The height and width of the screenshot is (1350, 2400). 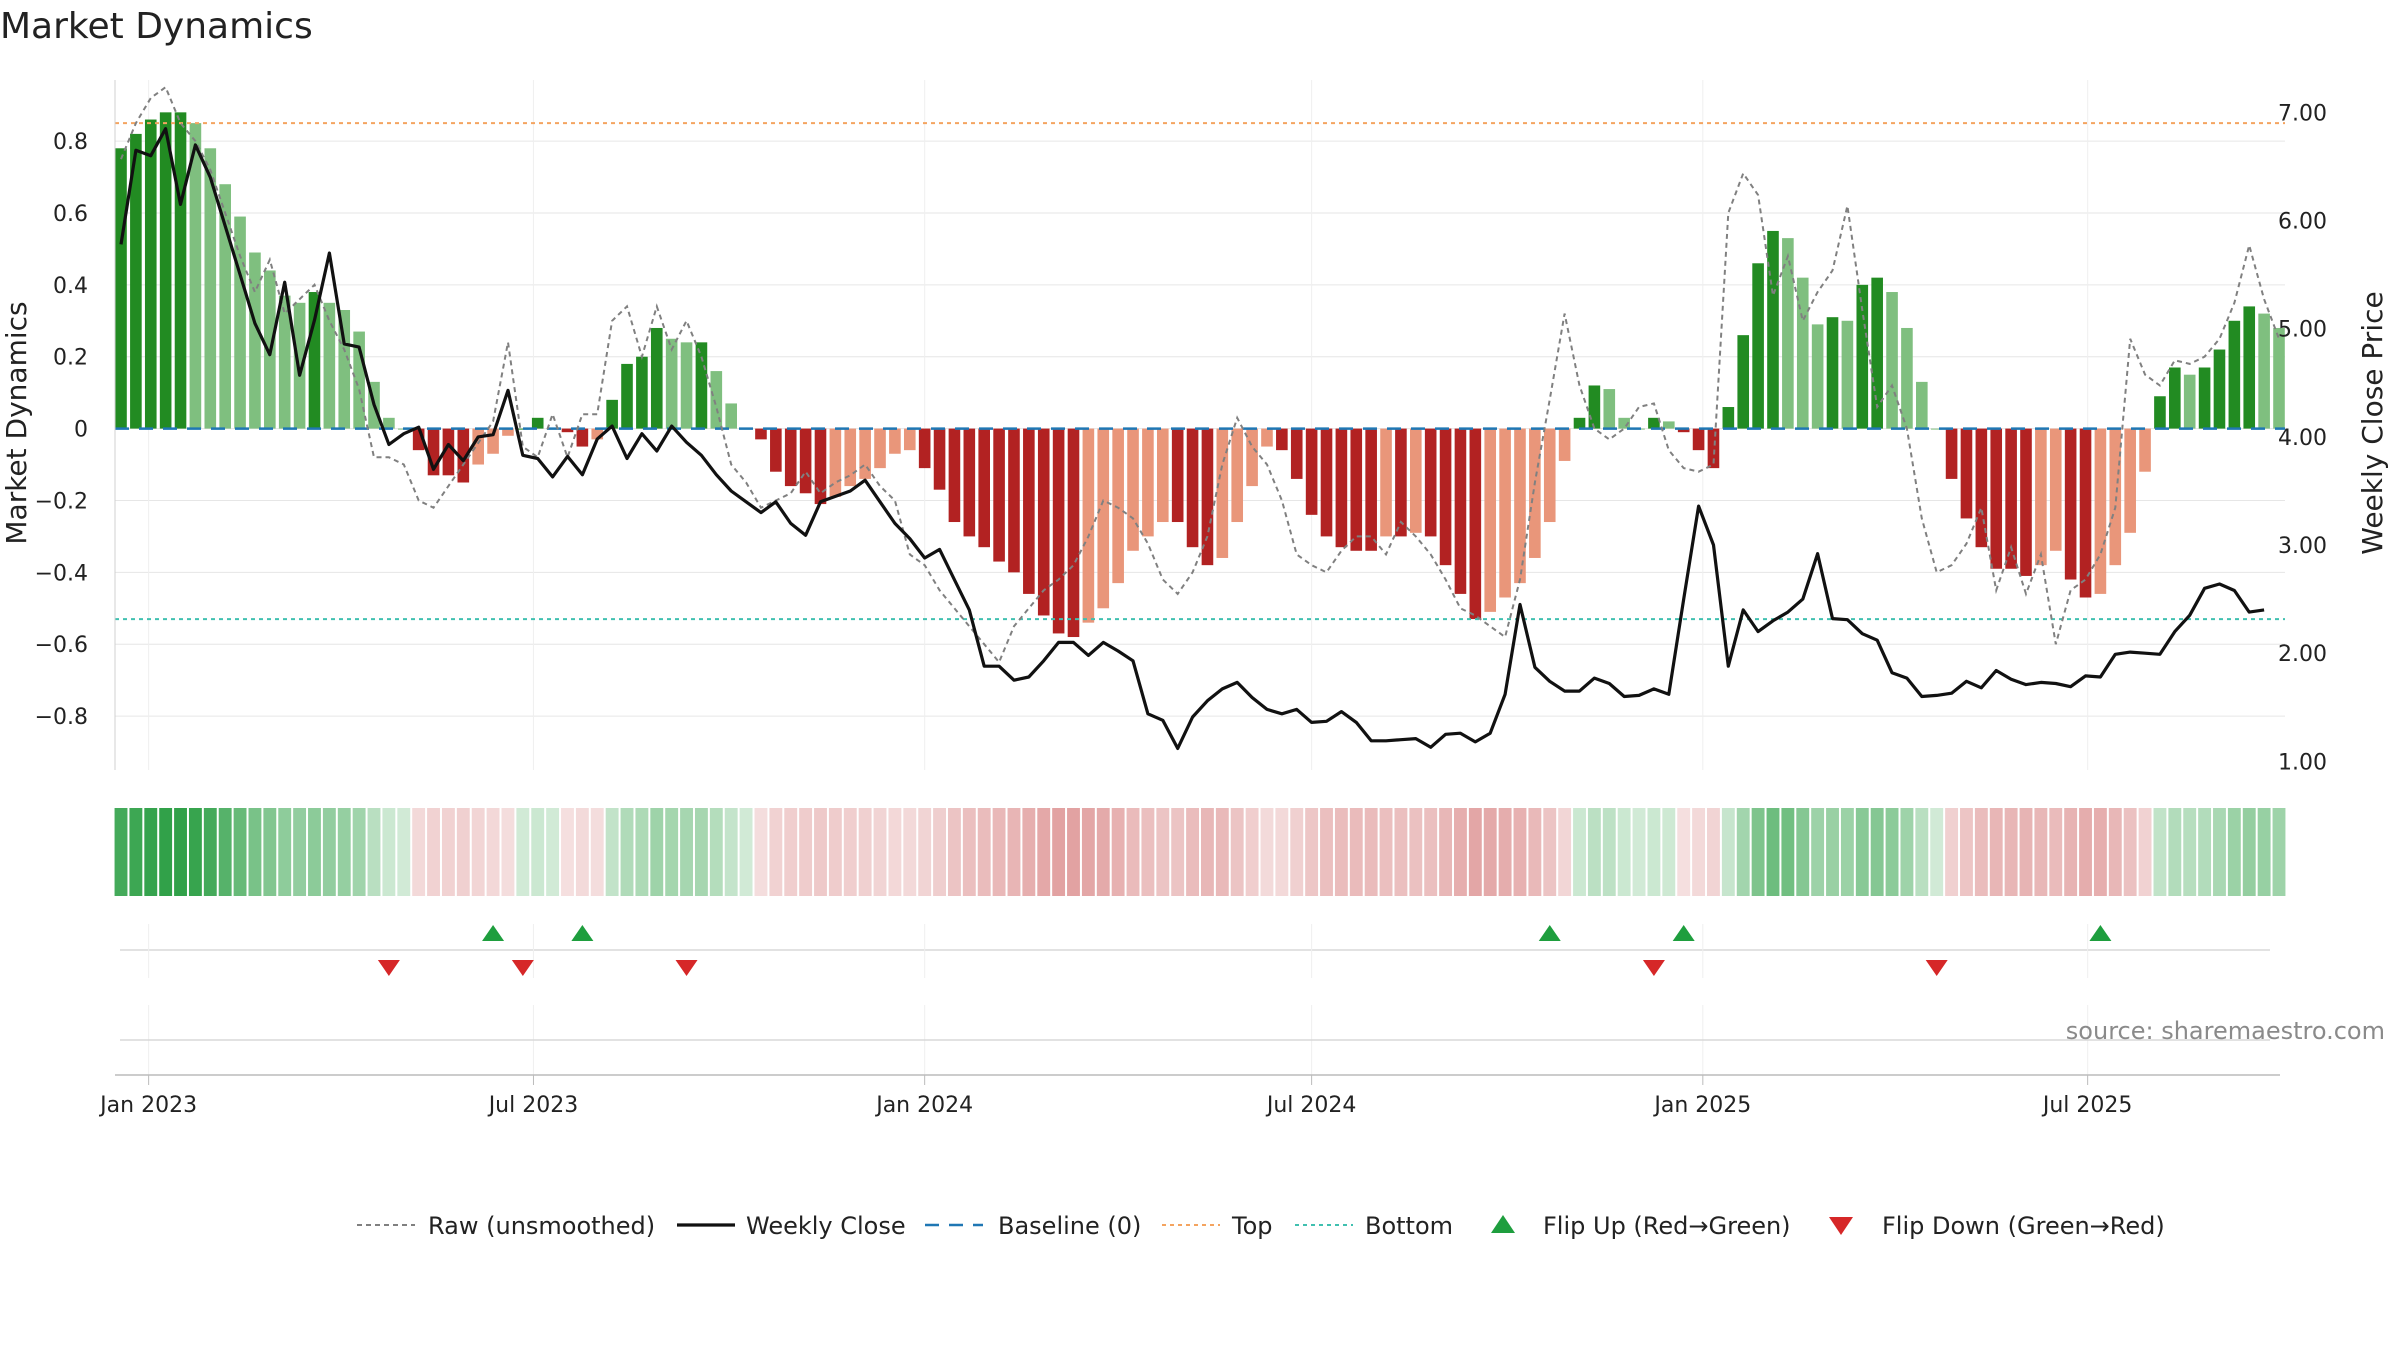 What do you see at coordinates (2225, 1031) in the screenshot?
I see `source-credit: source: sharemaestro.com` at bounding box center [2225, 1031].